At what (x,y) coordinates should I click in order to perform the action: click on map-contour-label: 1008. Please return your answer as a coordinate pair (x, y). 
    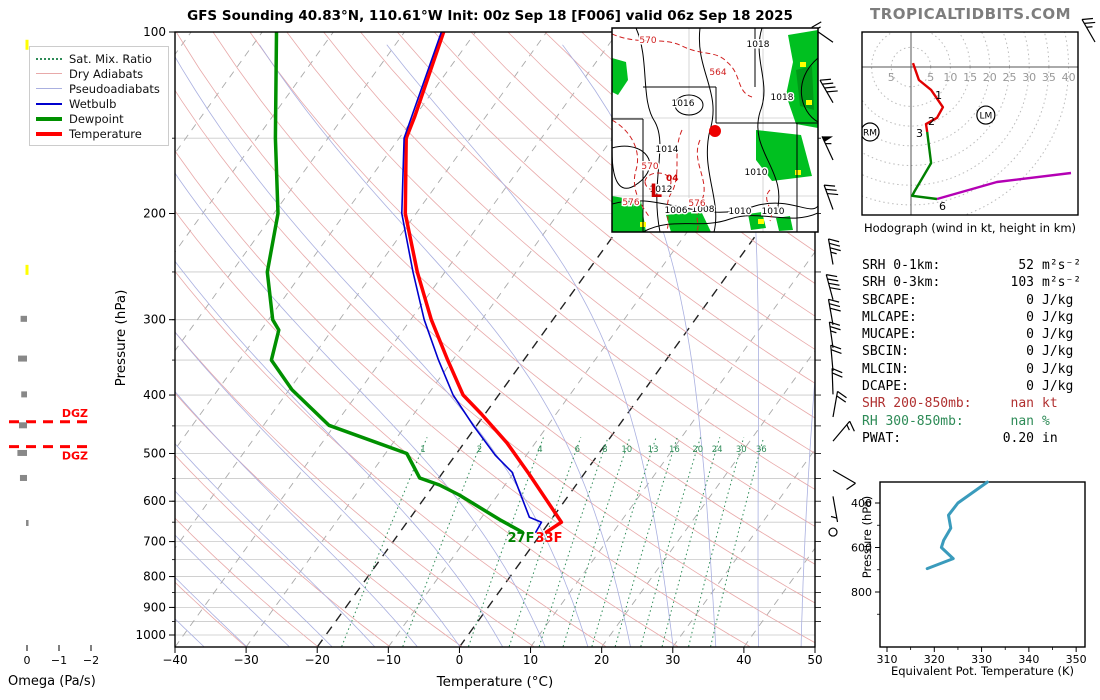
    Looking at the image, I should click on (703, 210).